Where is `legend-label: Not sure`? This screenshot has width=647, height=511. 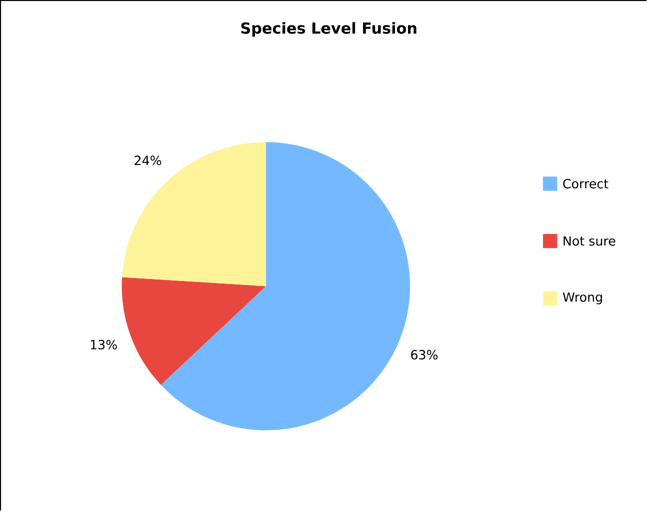 legend-label: Not sure is located at coordinates (590, 241).